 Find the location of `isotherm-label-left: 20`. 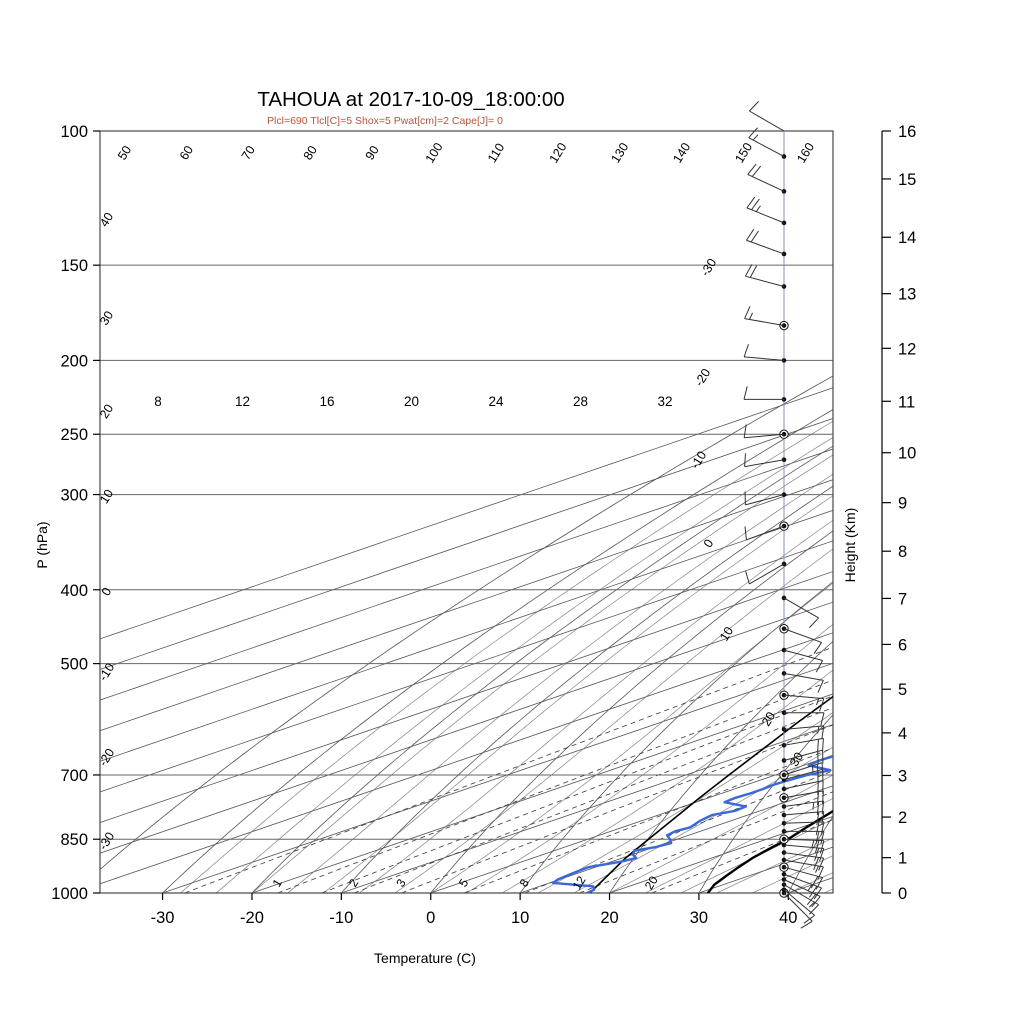

isotherm-label-left: 20 is located at coordinates (106, 411).